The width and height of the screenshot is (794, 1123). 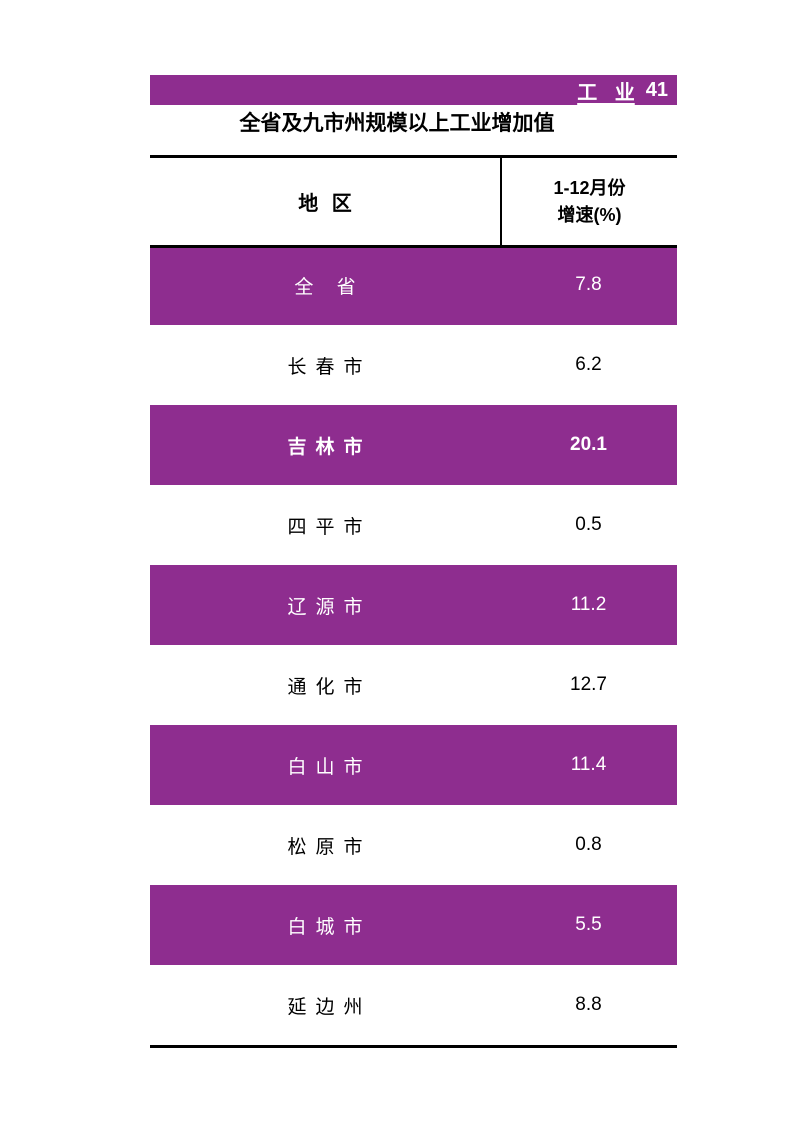 What do you see at coordinates (588, 444) in the screenshot?
I see `value-cell: 20.1` at bounding box center [588, 444].